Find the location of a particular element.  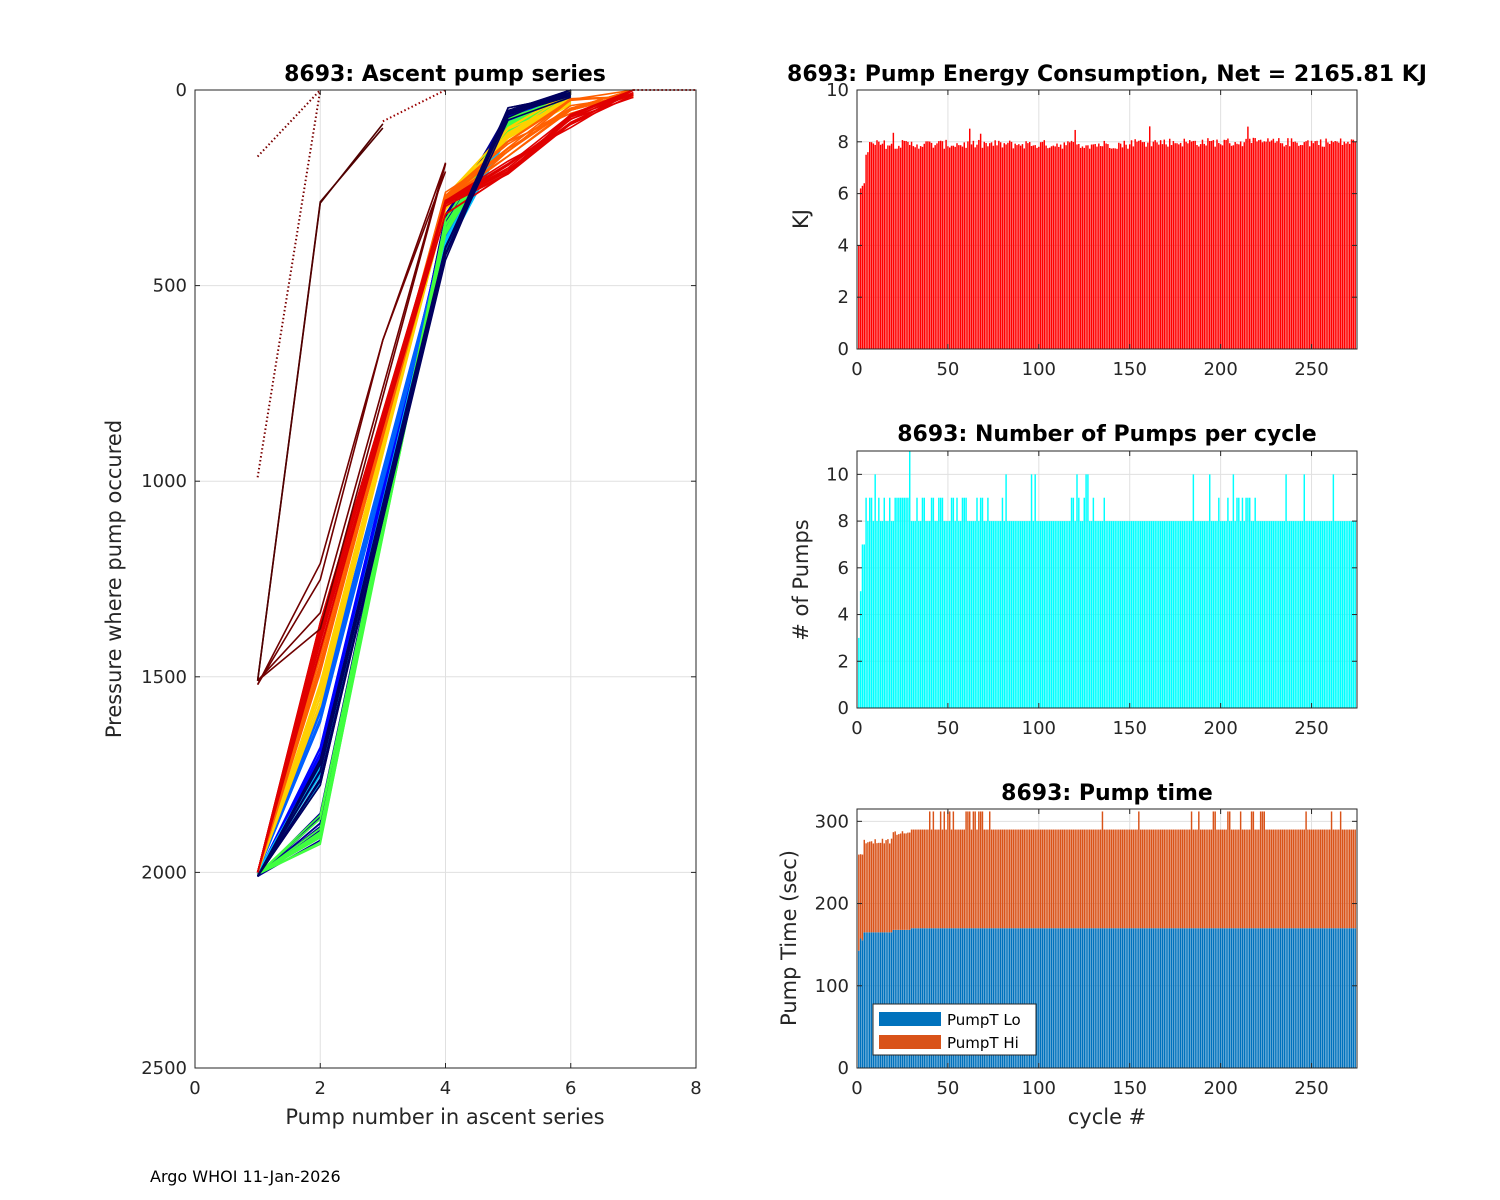

ytick-label: 300 is located at coordinates (832, 821).